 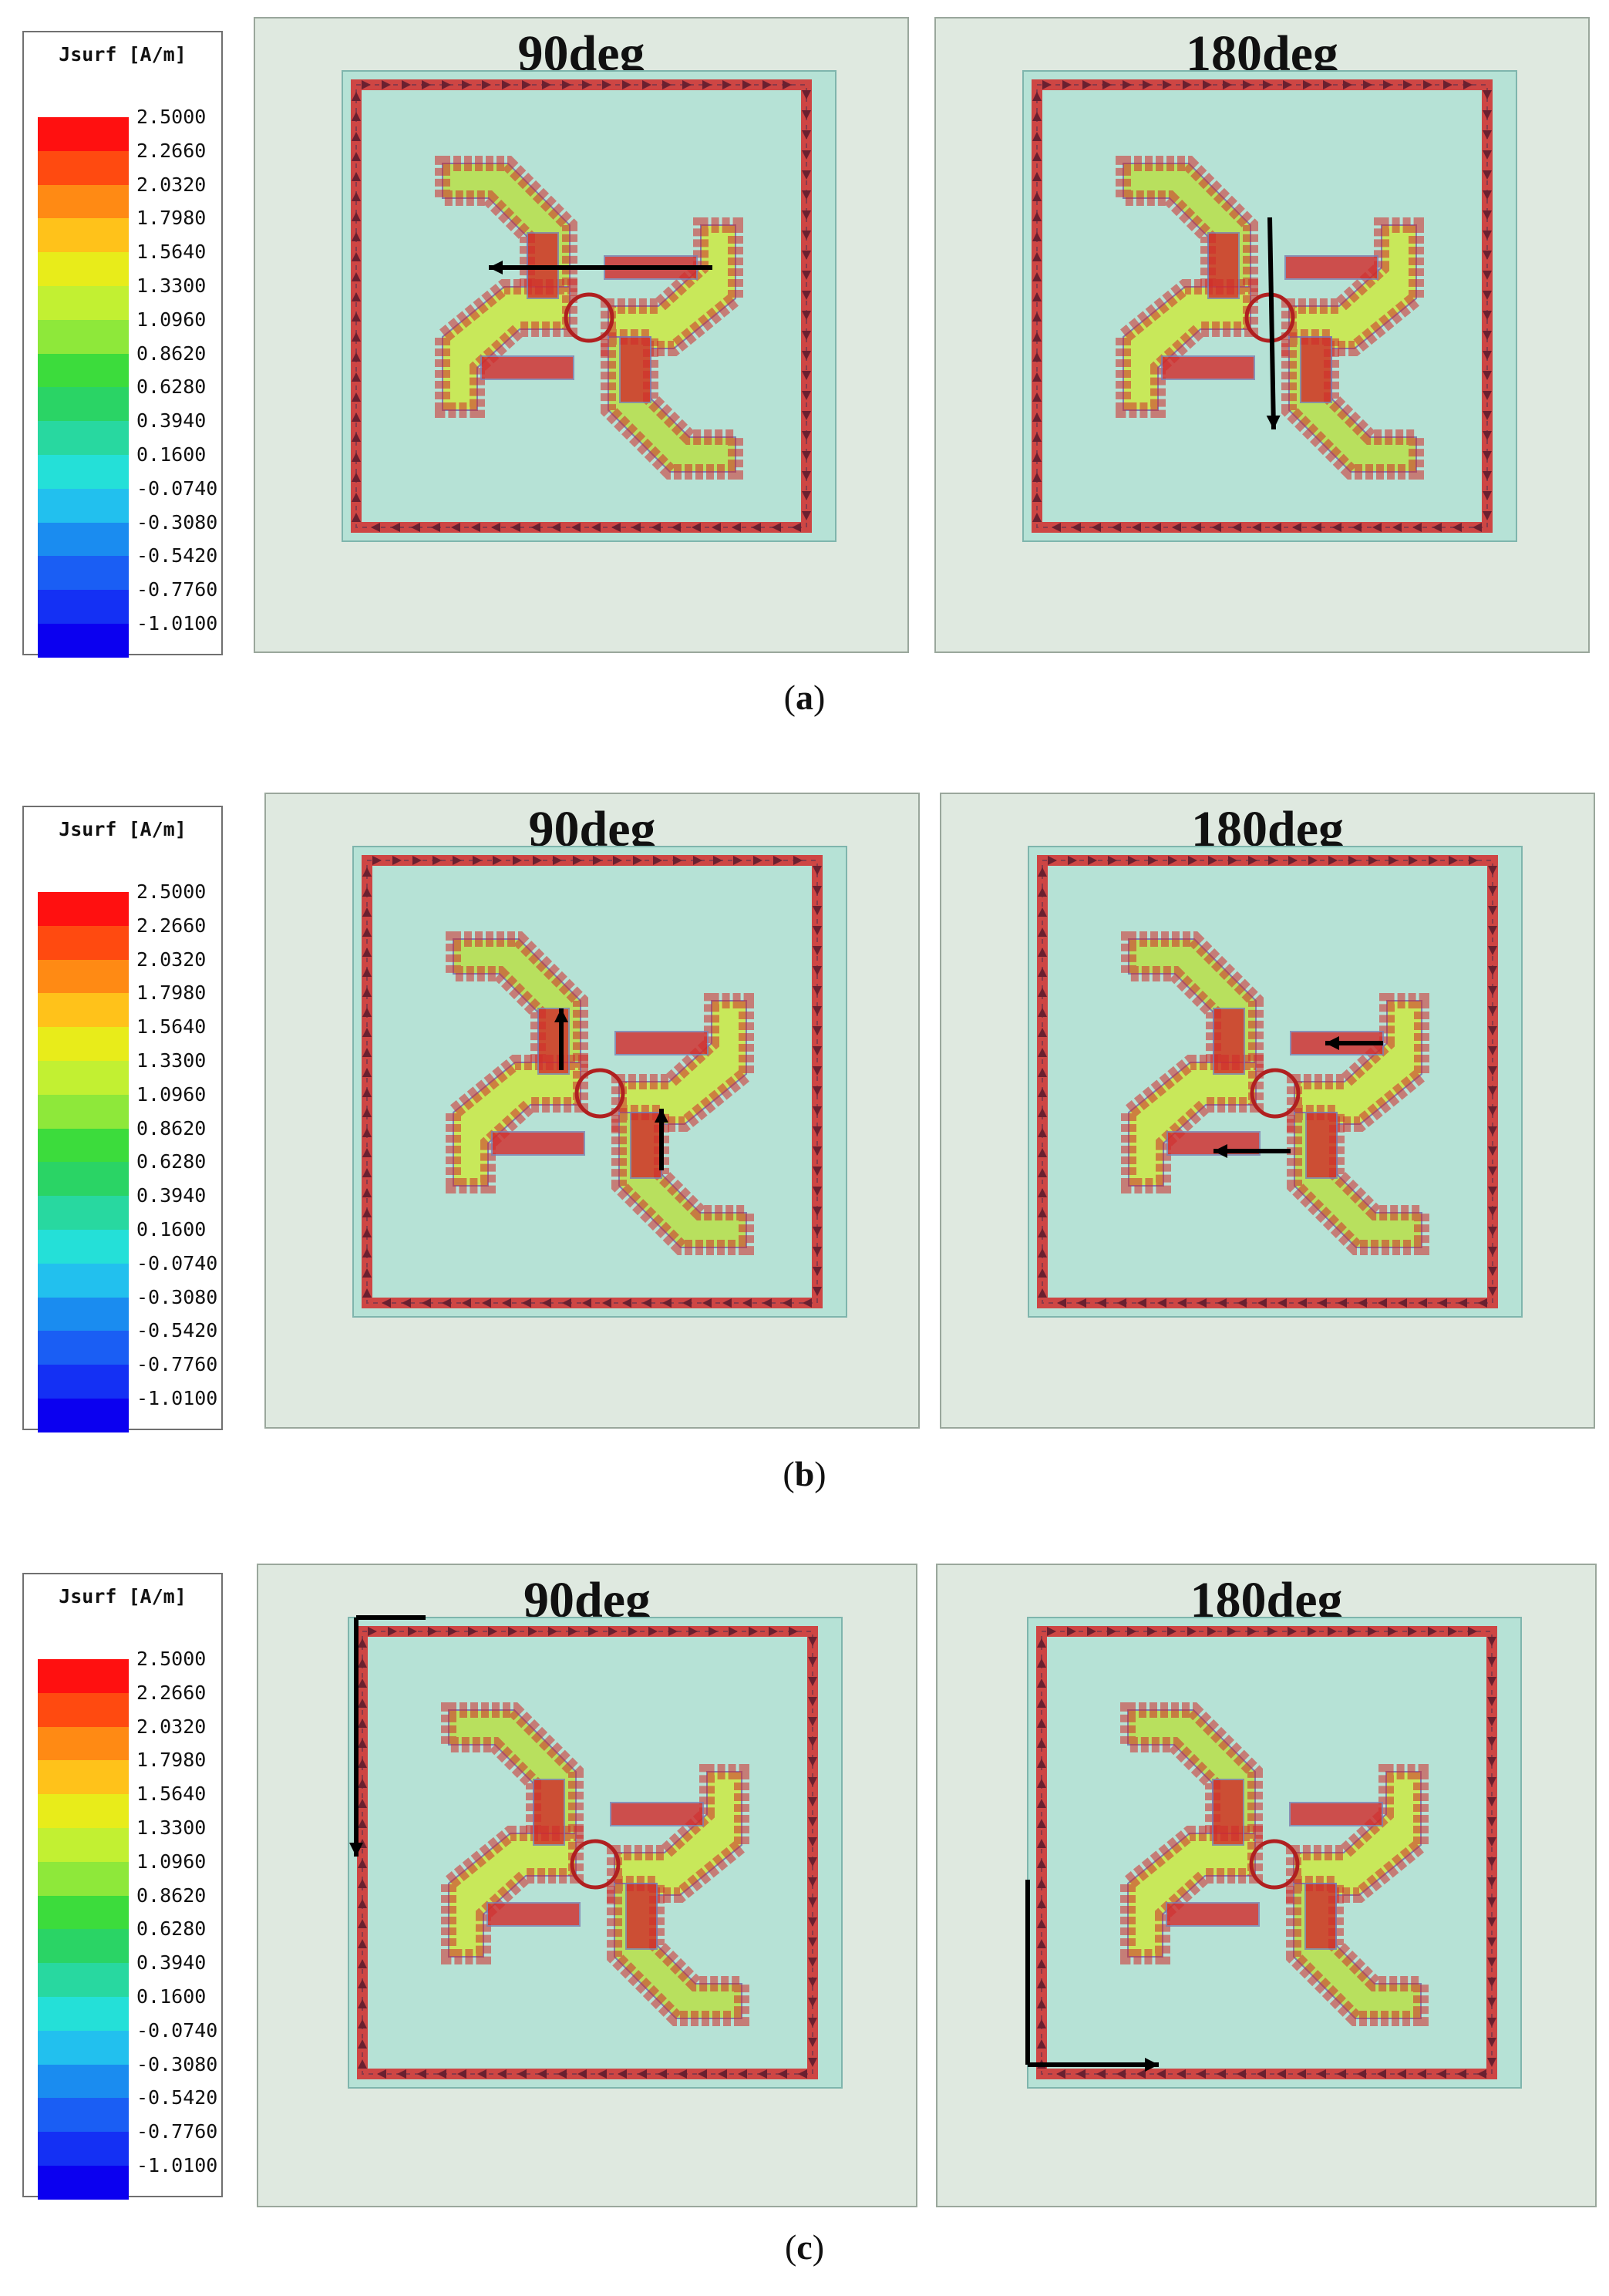 What do you see at coordinates (589, 317) in the screenshot?
I see `feed-point` at bounding box center [589, 317].